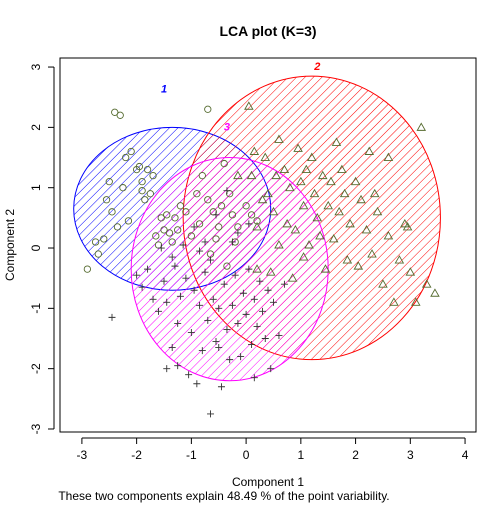 This screenshot has width=504, height=509. I want to click on y-tick-label: 1, so click(36, 187).